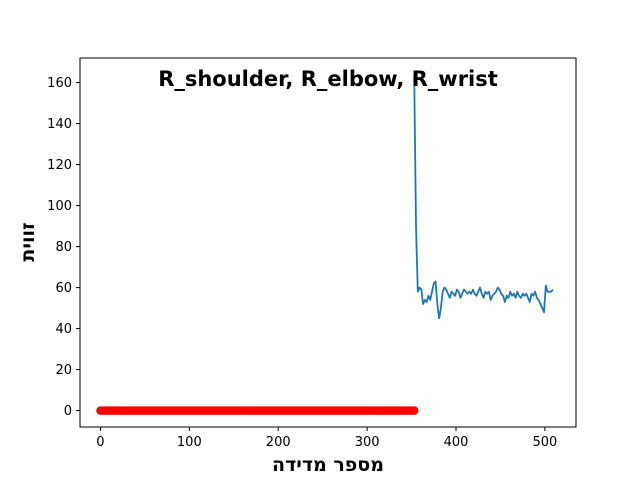 This screenshot has height=480, width=640. I want to click on scatter-point, so click(414, 410).